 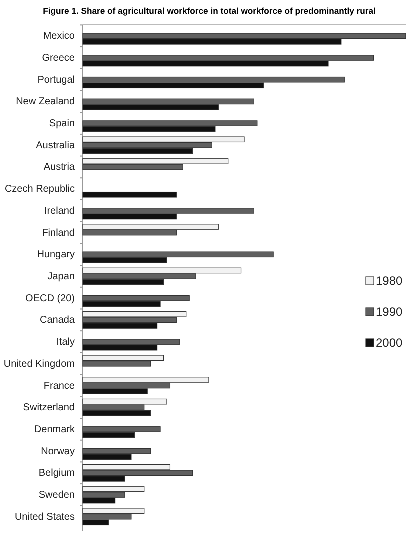 What do you see at coordinates (58, 452) in the screenshot?
I see `y-tick-label: Norway` at bounding box center [58, 452].